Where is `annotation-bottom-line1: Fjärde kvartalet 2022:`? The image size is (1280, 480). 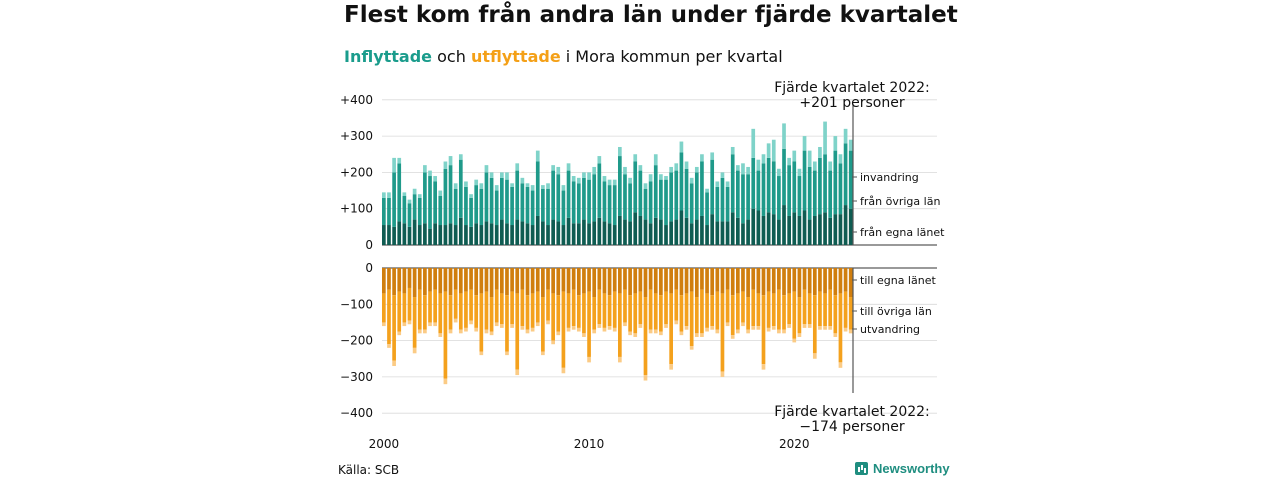 annotation-bottom-line1: Fjärde kvartalet 2022: is located at coordinates (852, 412).